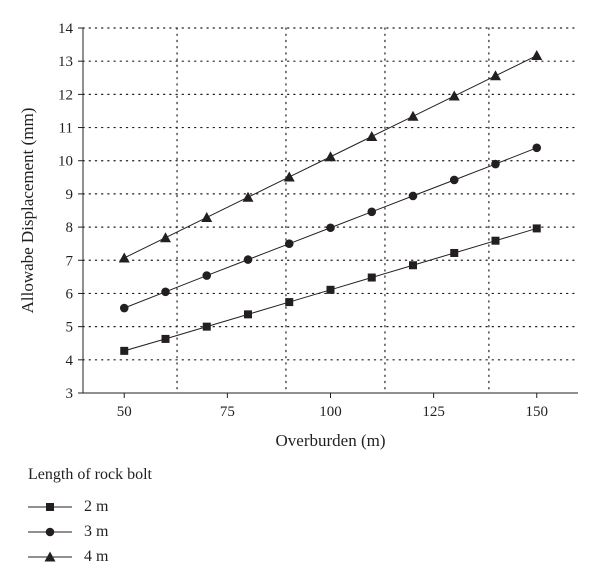  I want to click on legend-swatch-circle, so click(50, 531).